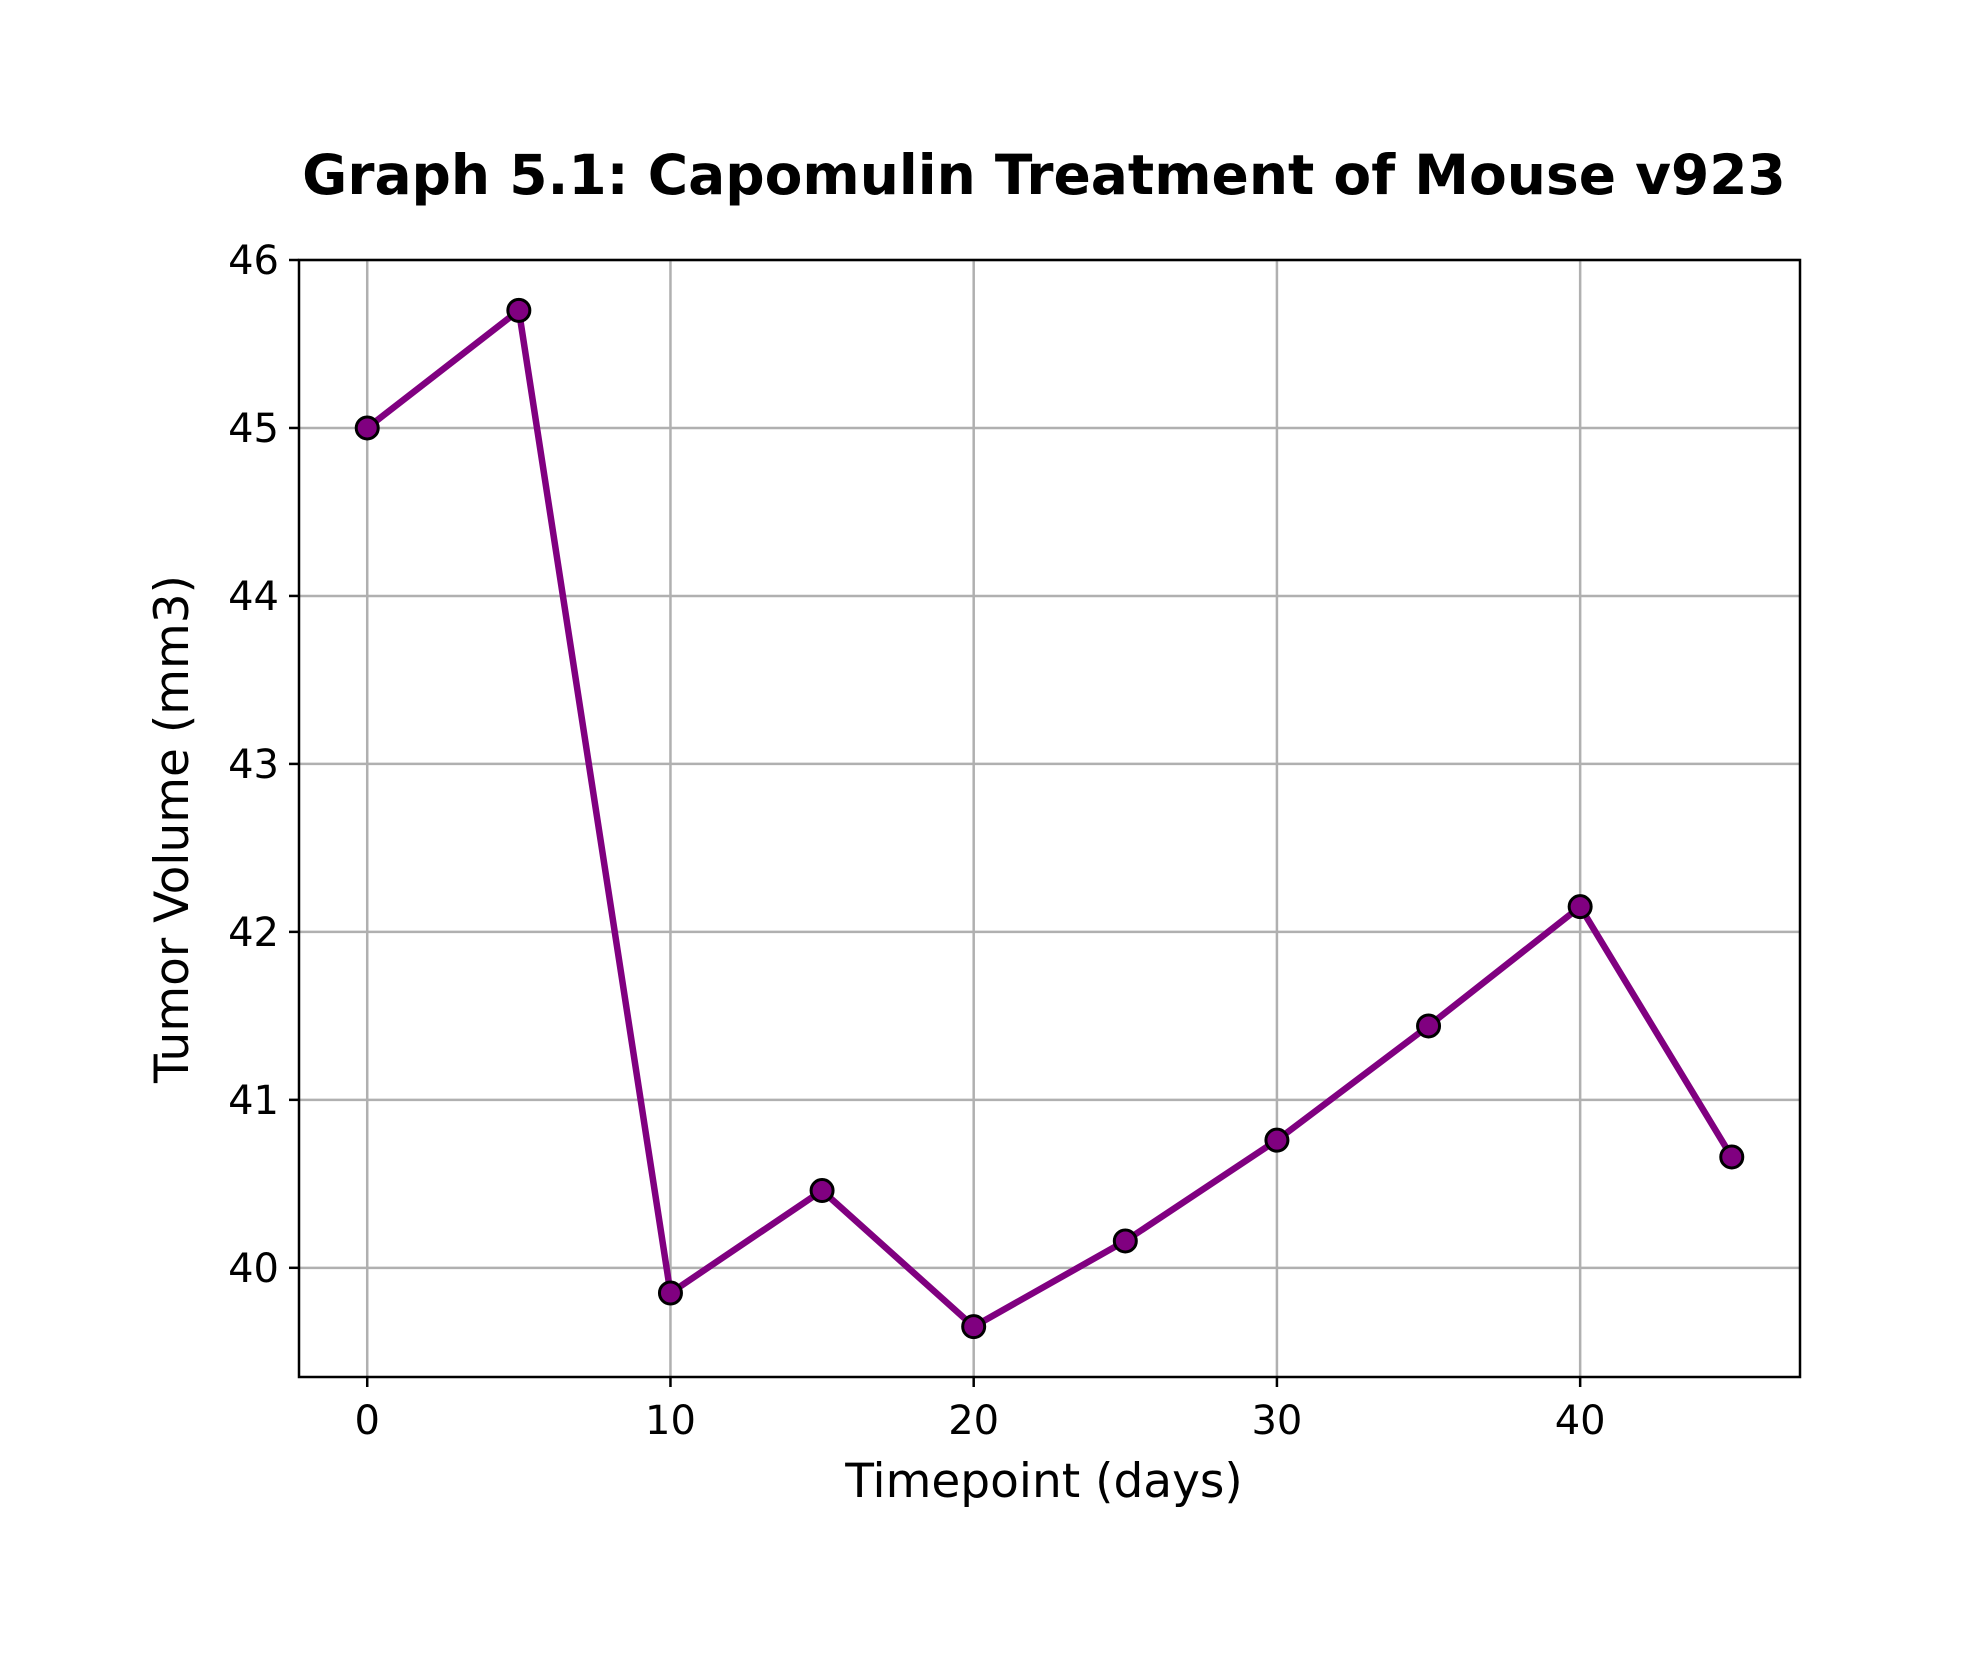 The height and width of the screenshot is (1657, 1978). Describe the element at coordinates (367, 1421) in the screenshot. I see `x-tick-label: 0` at that location.